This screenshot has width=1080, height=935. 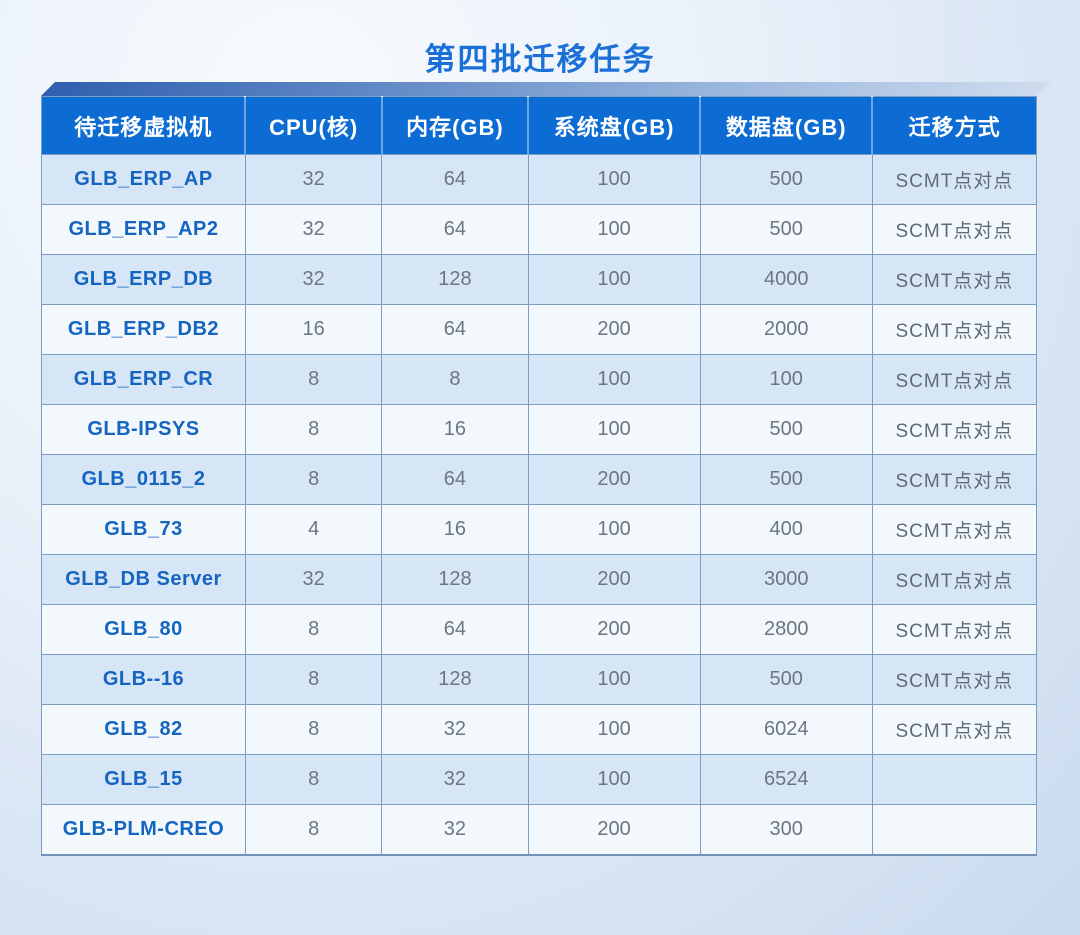 What do you see at coordinates (143, 829) in the screenshot?
I see `vm-name-cell: GLB-PLM-CREO` at bounding box center [143, 829].